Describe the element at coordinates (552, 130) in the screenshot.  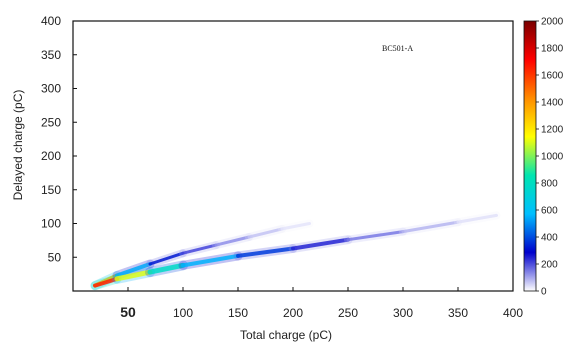
I see `colorbar-tick-label-1200: 1200` at that location.